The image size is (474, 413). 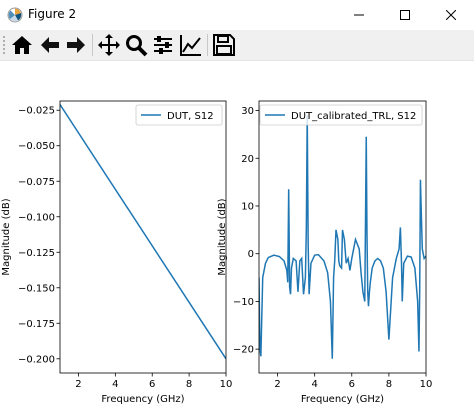 What do you see at coordinates (251, 254) in the screenshot?
I see `y-tick-label: 0` at bounding box center [251, 254].